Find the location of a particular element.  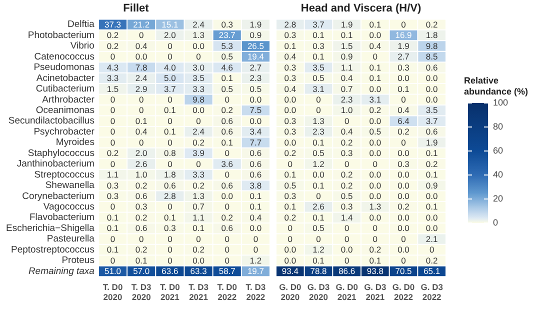

x-tick-label: T. D0 2021 is located at coordinates (170, 292).